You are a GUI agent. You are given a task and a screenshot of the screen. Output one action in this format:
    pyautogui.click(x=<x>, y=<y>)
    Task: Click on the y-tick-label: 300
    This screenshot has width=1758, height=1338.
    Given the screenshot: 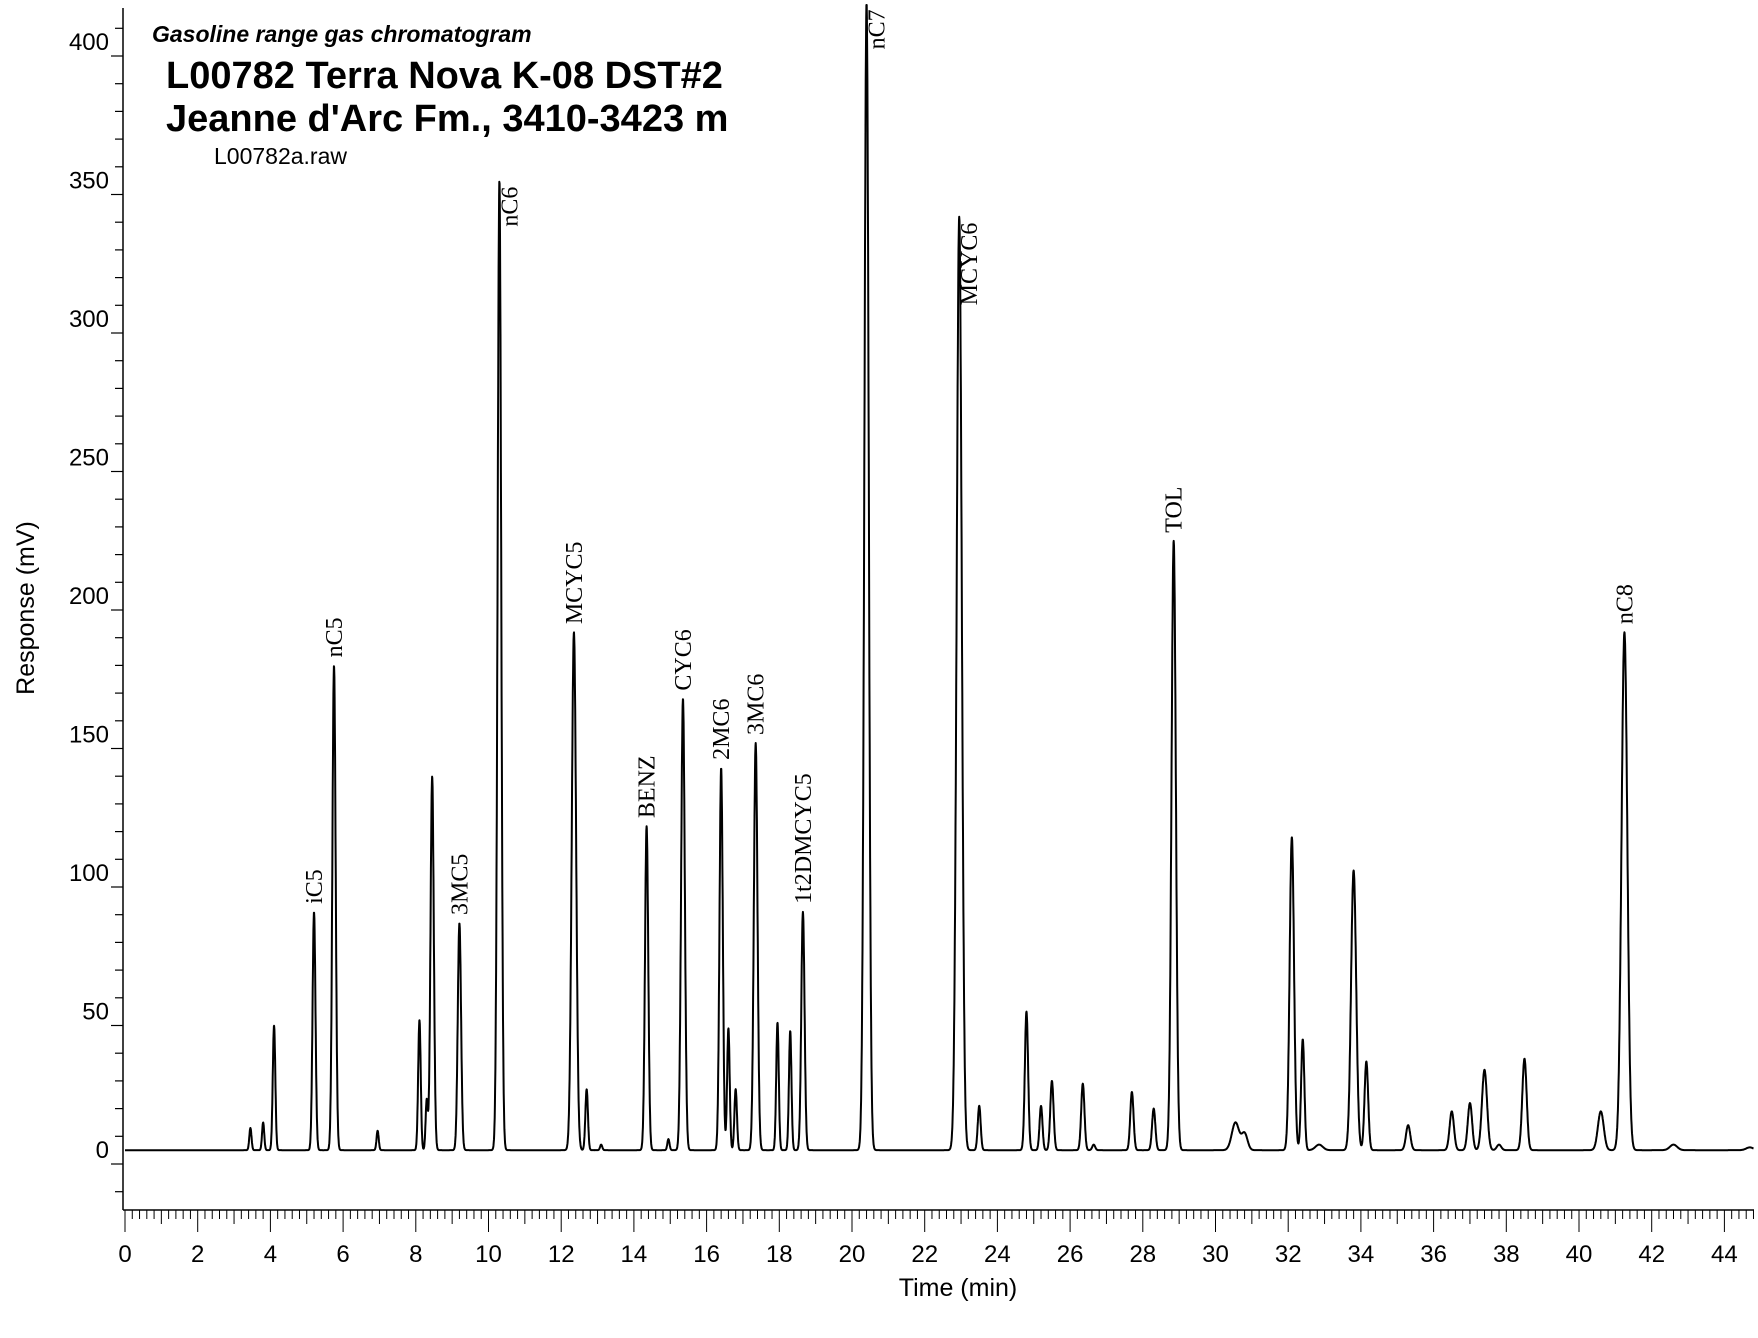 What is the action you would take?
    pyautogui.click(x=89, y=319)
    